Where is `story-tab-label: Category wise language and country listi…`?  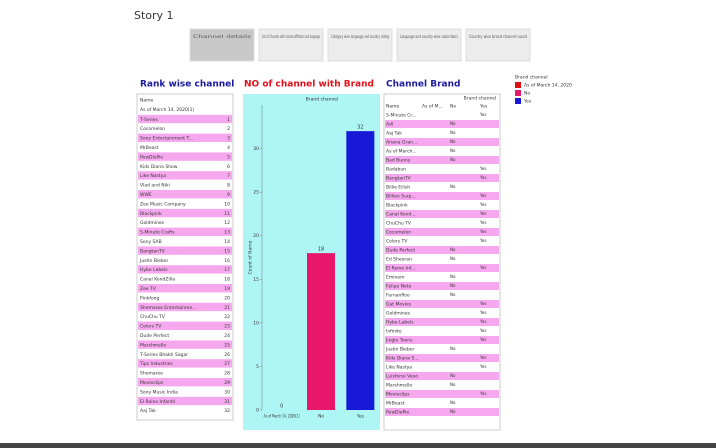
story-tab-label: Category wise language and country listi… is located at coordinates (360, 36).